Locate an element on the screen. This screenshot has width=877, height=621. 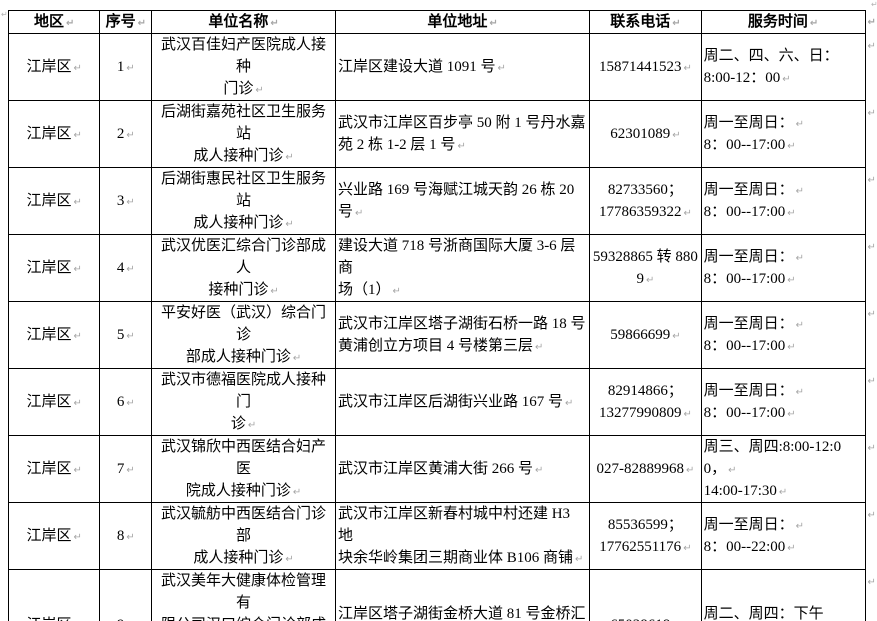
cell-text: 武汉毓舫中西医结合门诊部 成人接种门诊 is located at coordinates (244, 536).